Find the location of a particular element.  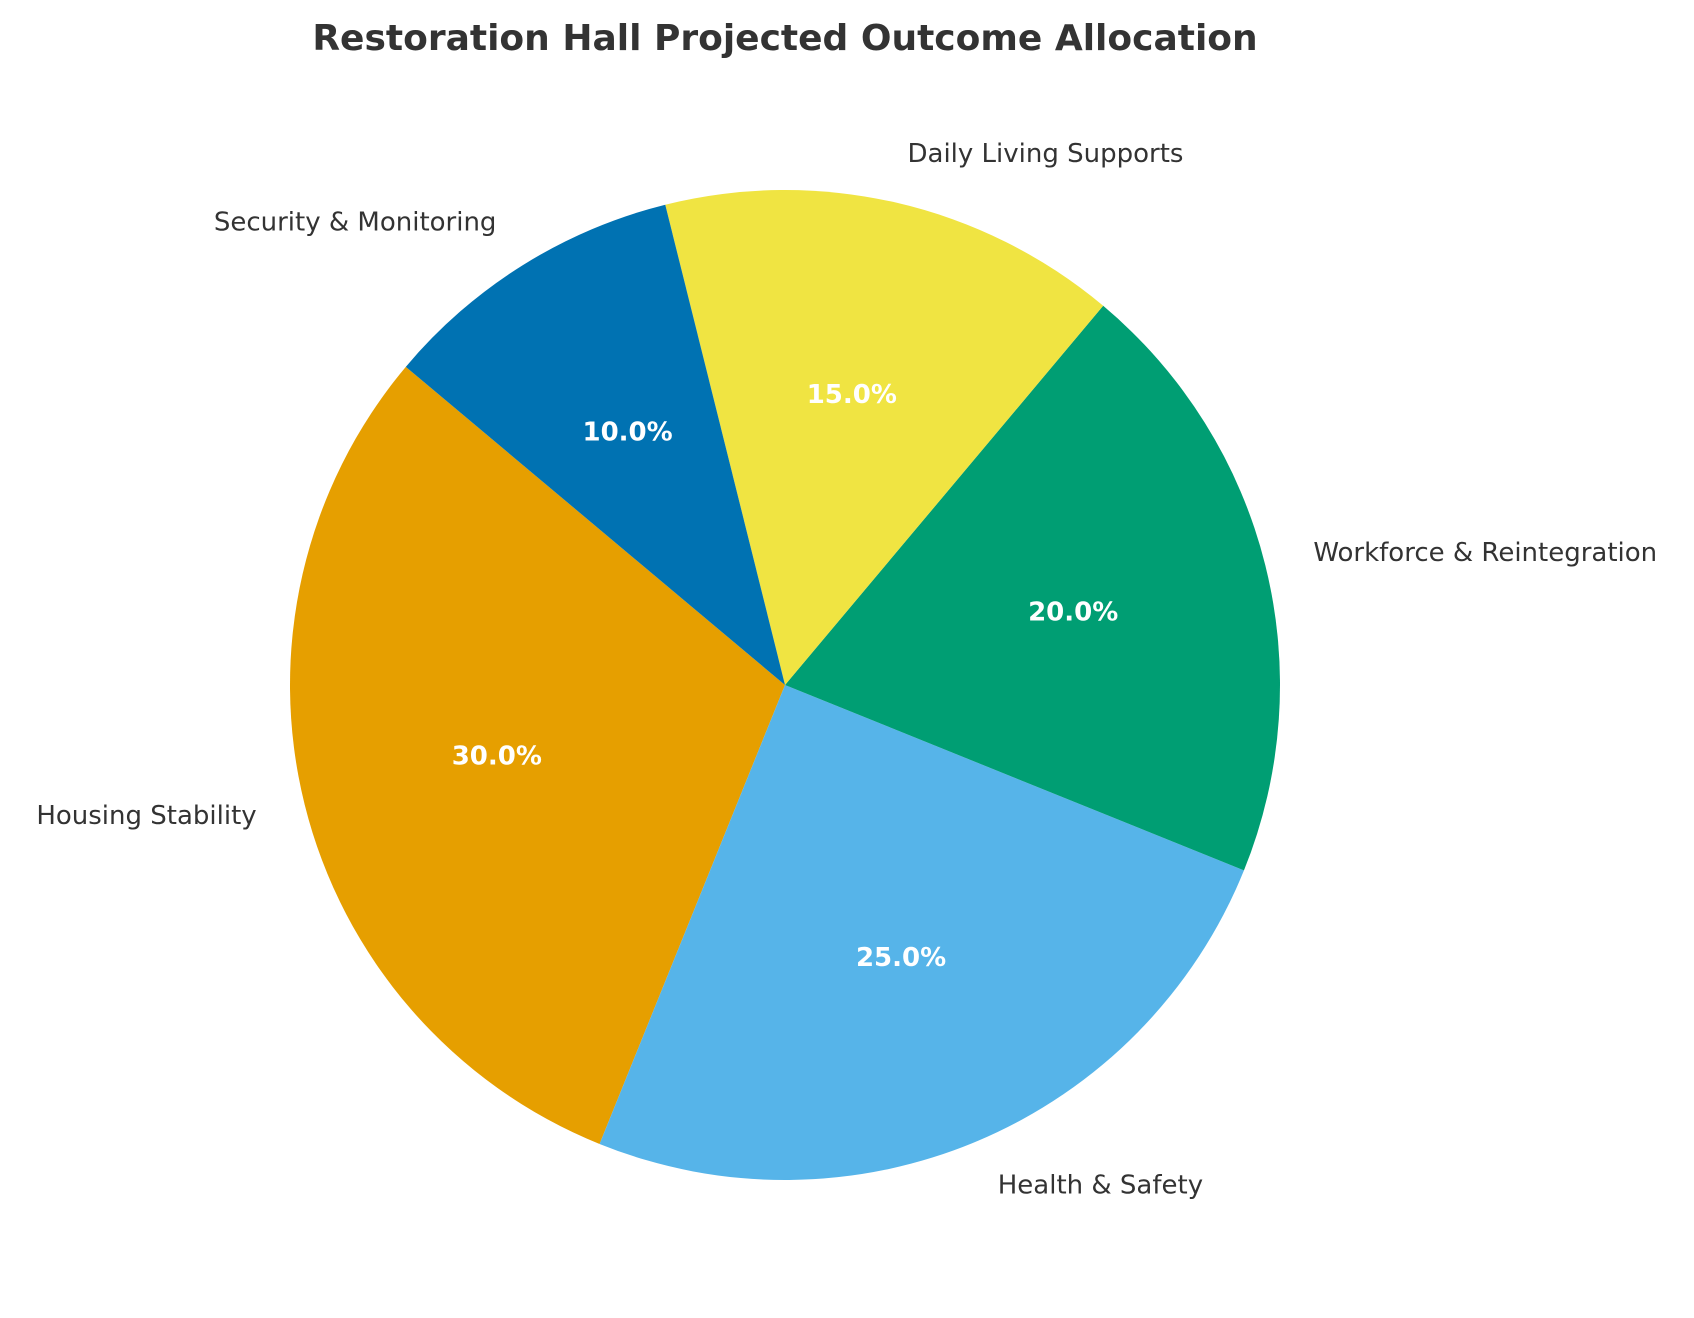

pie-slice-health-and-safety is located at coordinates (921, 933).